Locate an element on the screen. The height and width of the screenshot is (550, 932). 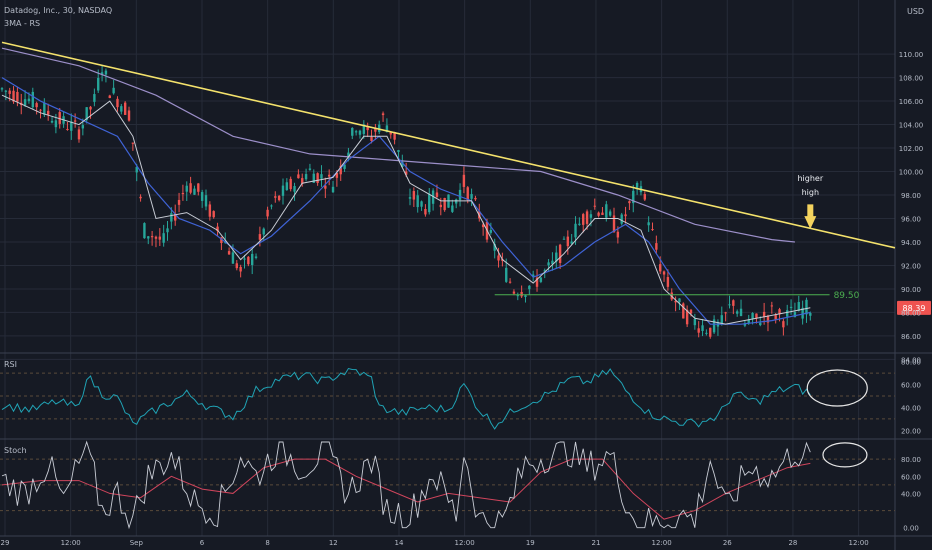
stoch-axis-tick: 0.00 is located at coordinates (911, 529).